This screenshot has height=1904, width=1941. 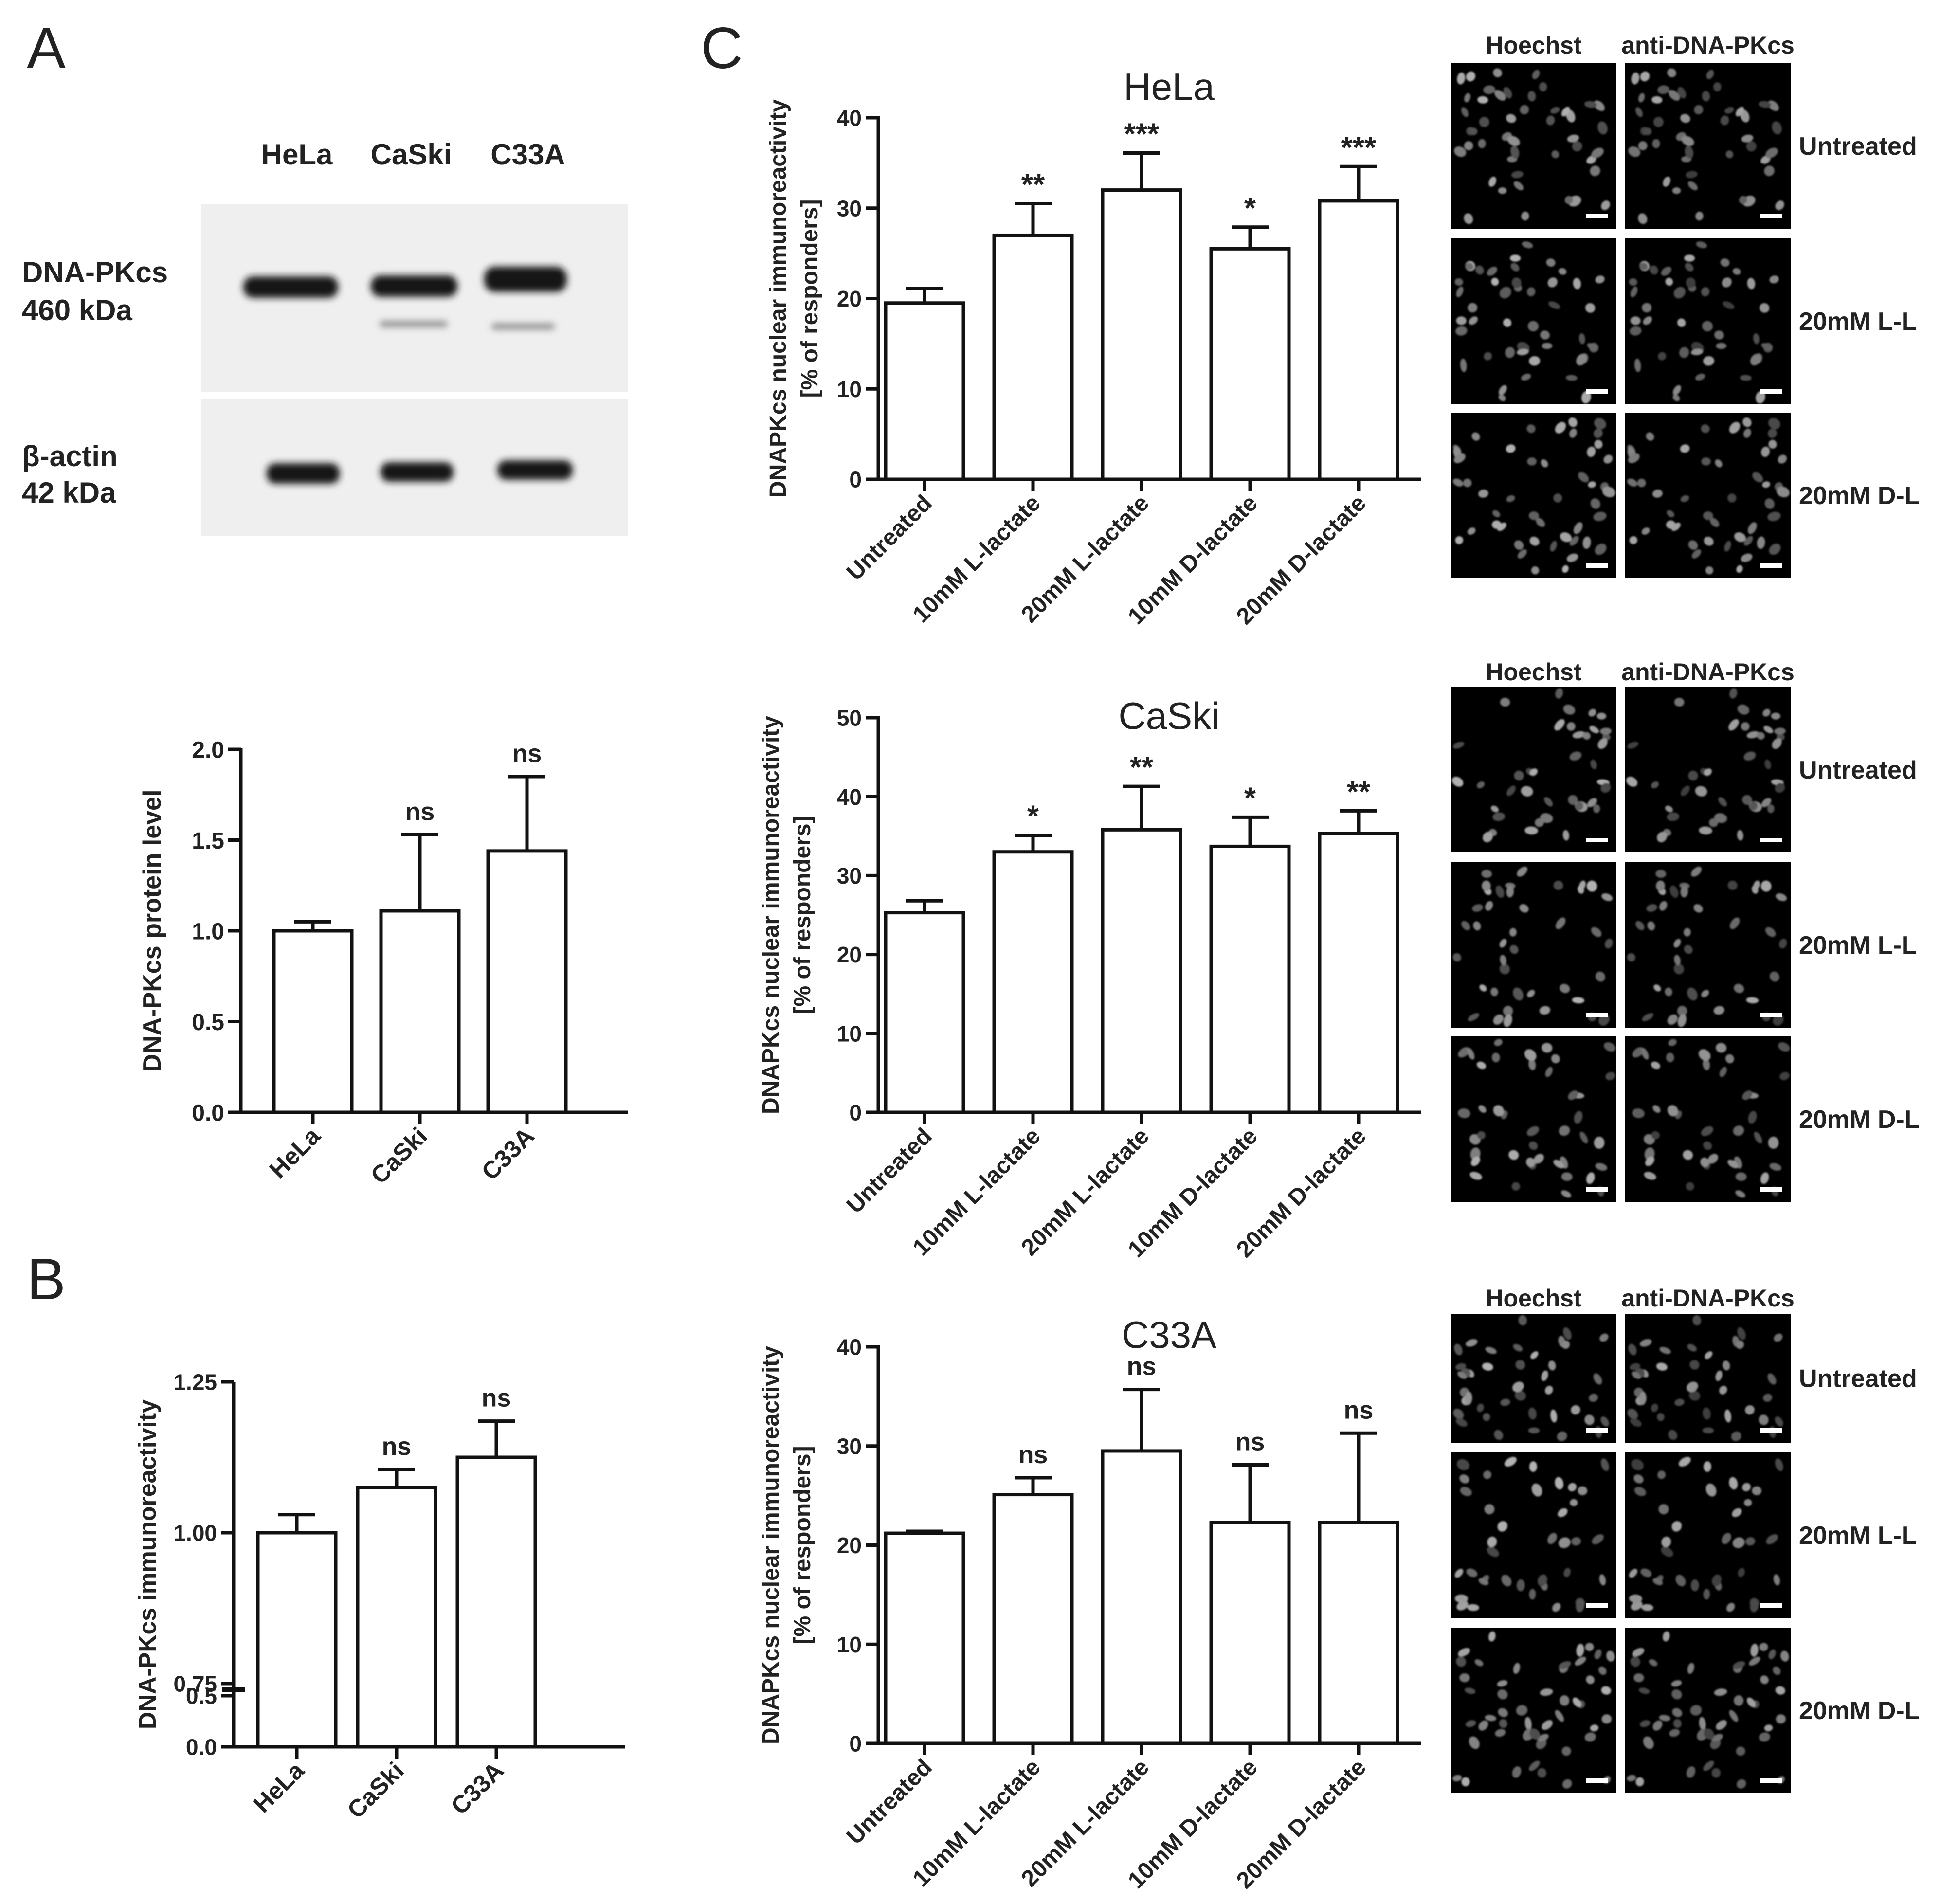 I want to click on y-tick-label: 0.5, so click(x=208, y=1023).